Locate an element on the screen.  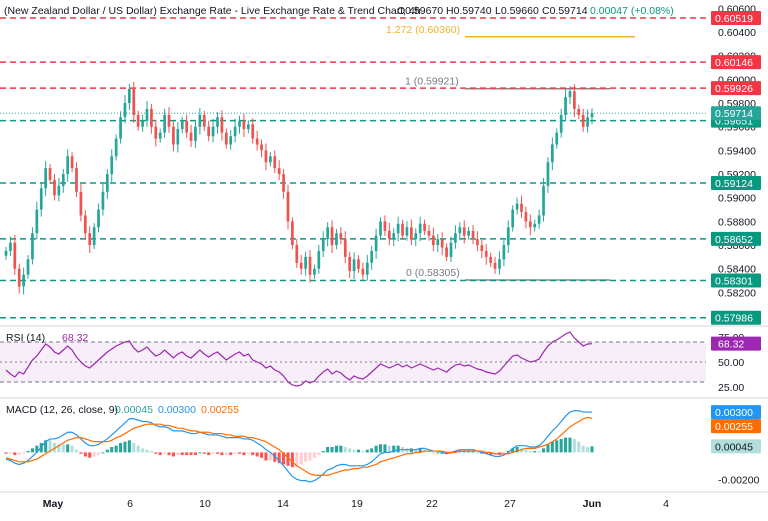
support-level-tag is located at coordinates (736, 280).